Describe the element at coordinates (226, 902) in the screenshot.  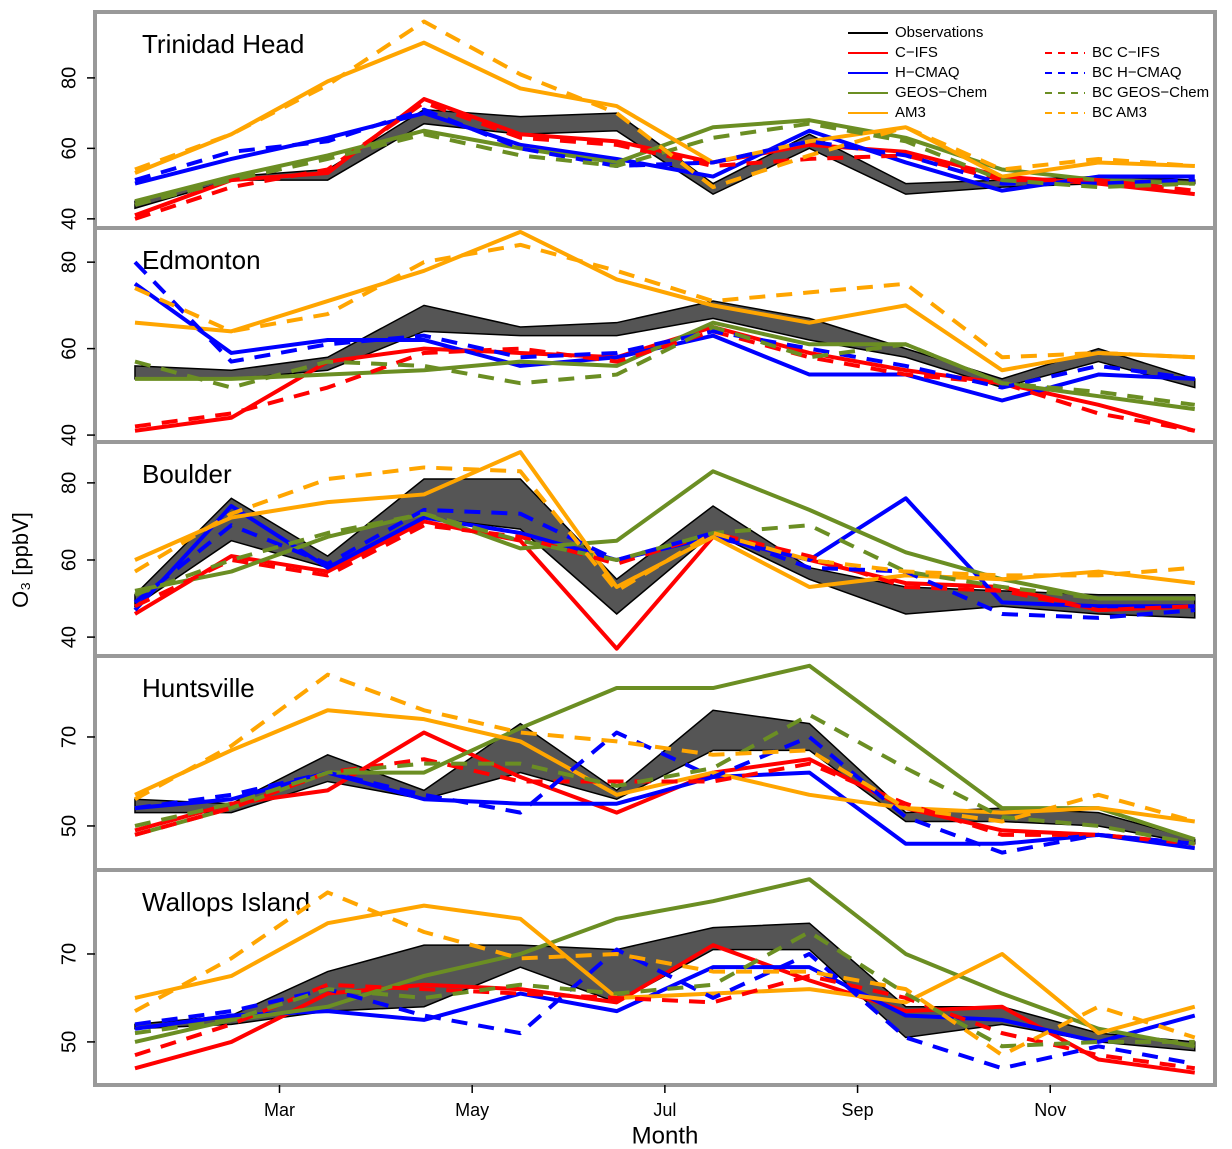
I see `panel-title: Wallops Island` at that location.